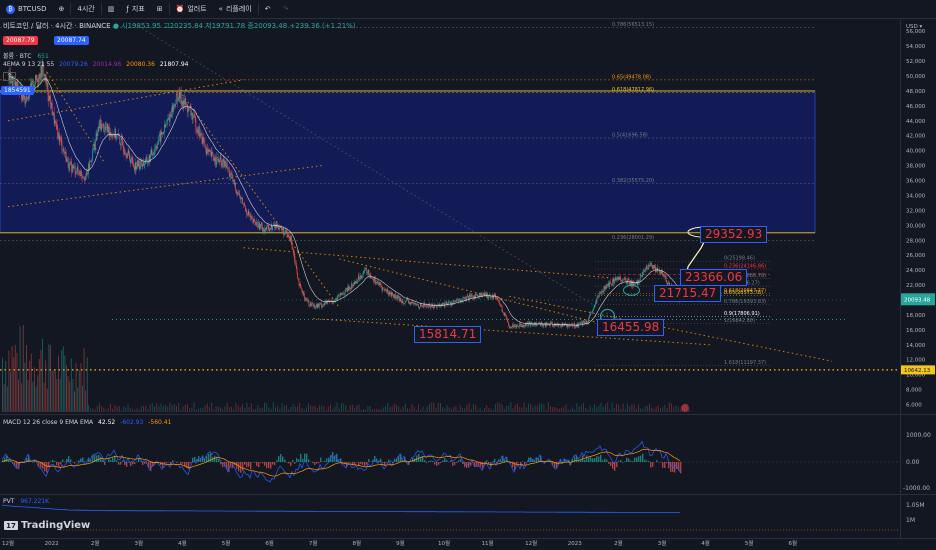 The height and width of the screenshot is (550, 936). Describe the element at coordinates (191, 9) in the screenshot. I see `alert-button: ⏰ 얼러트` at that location.